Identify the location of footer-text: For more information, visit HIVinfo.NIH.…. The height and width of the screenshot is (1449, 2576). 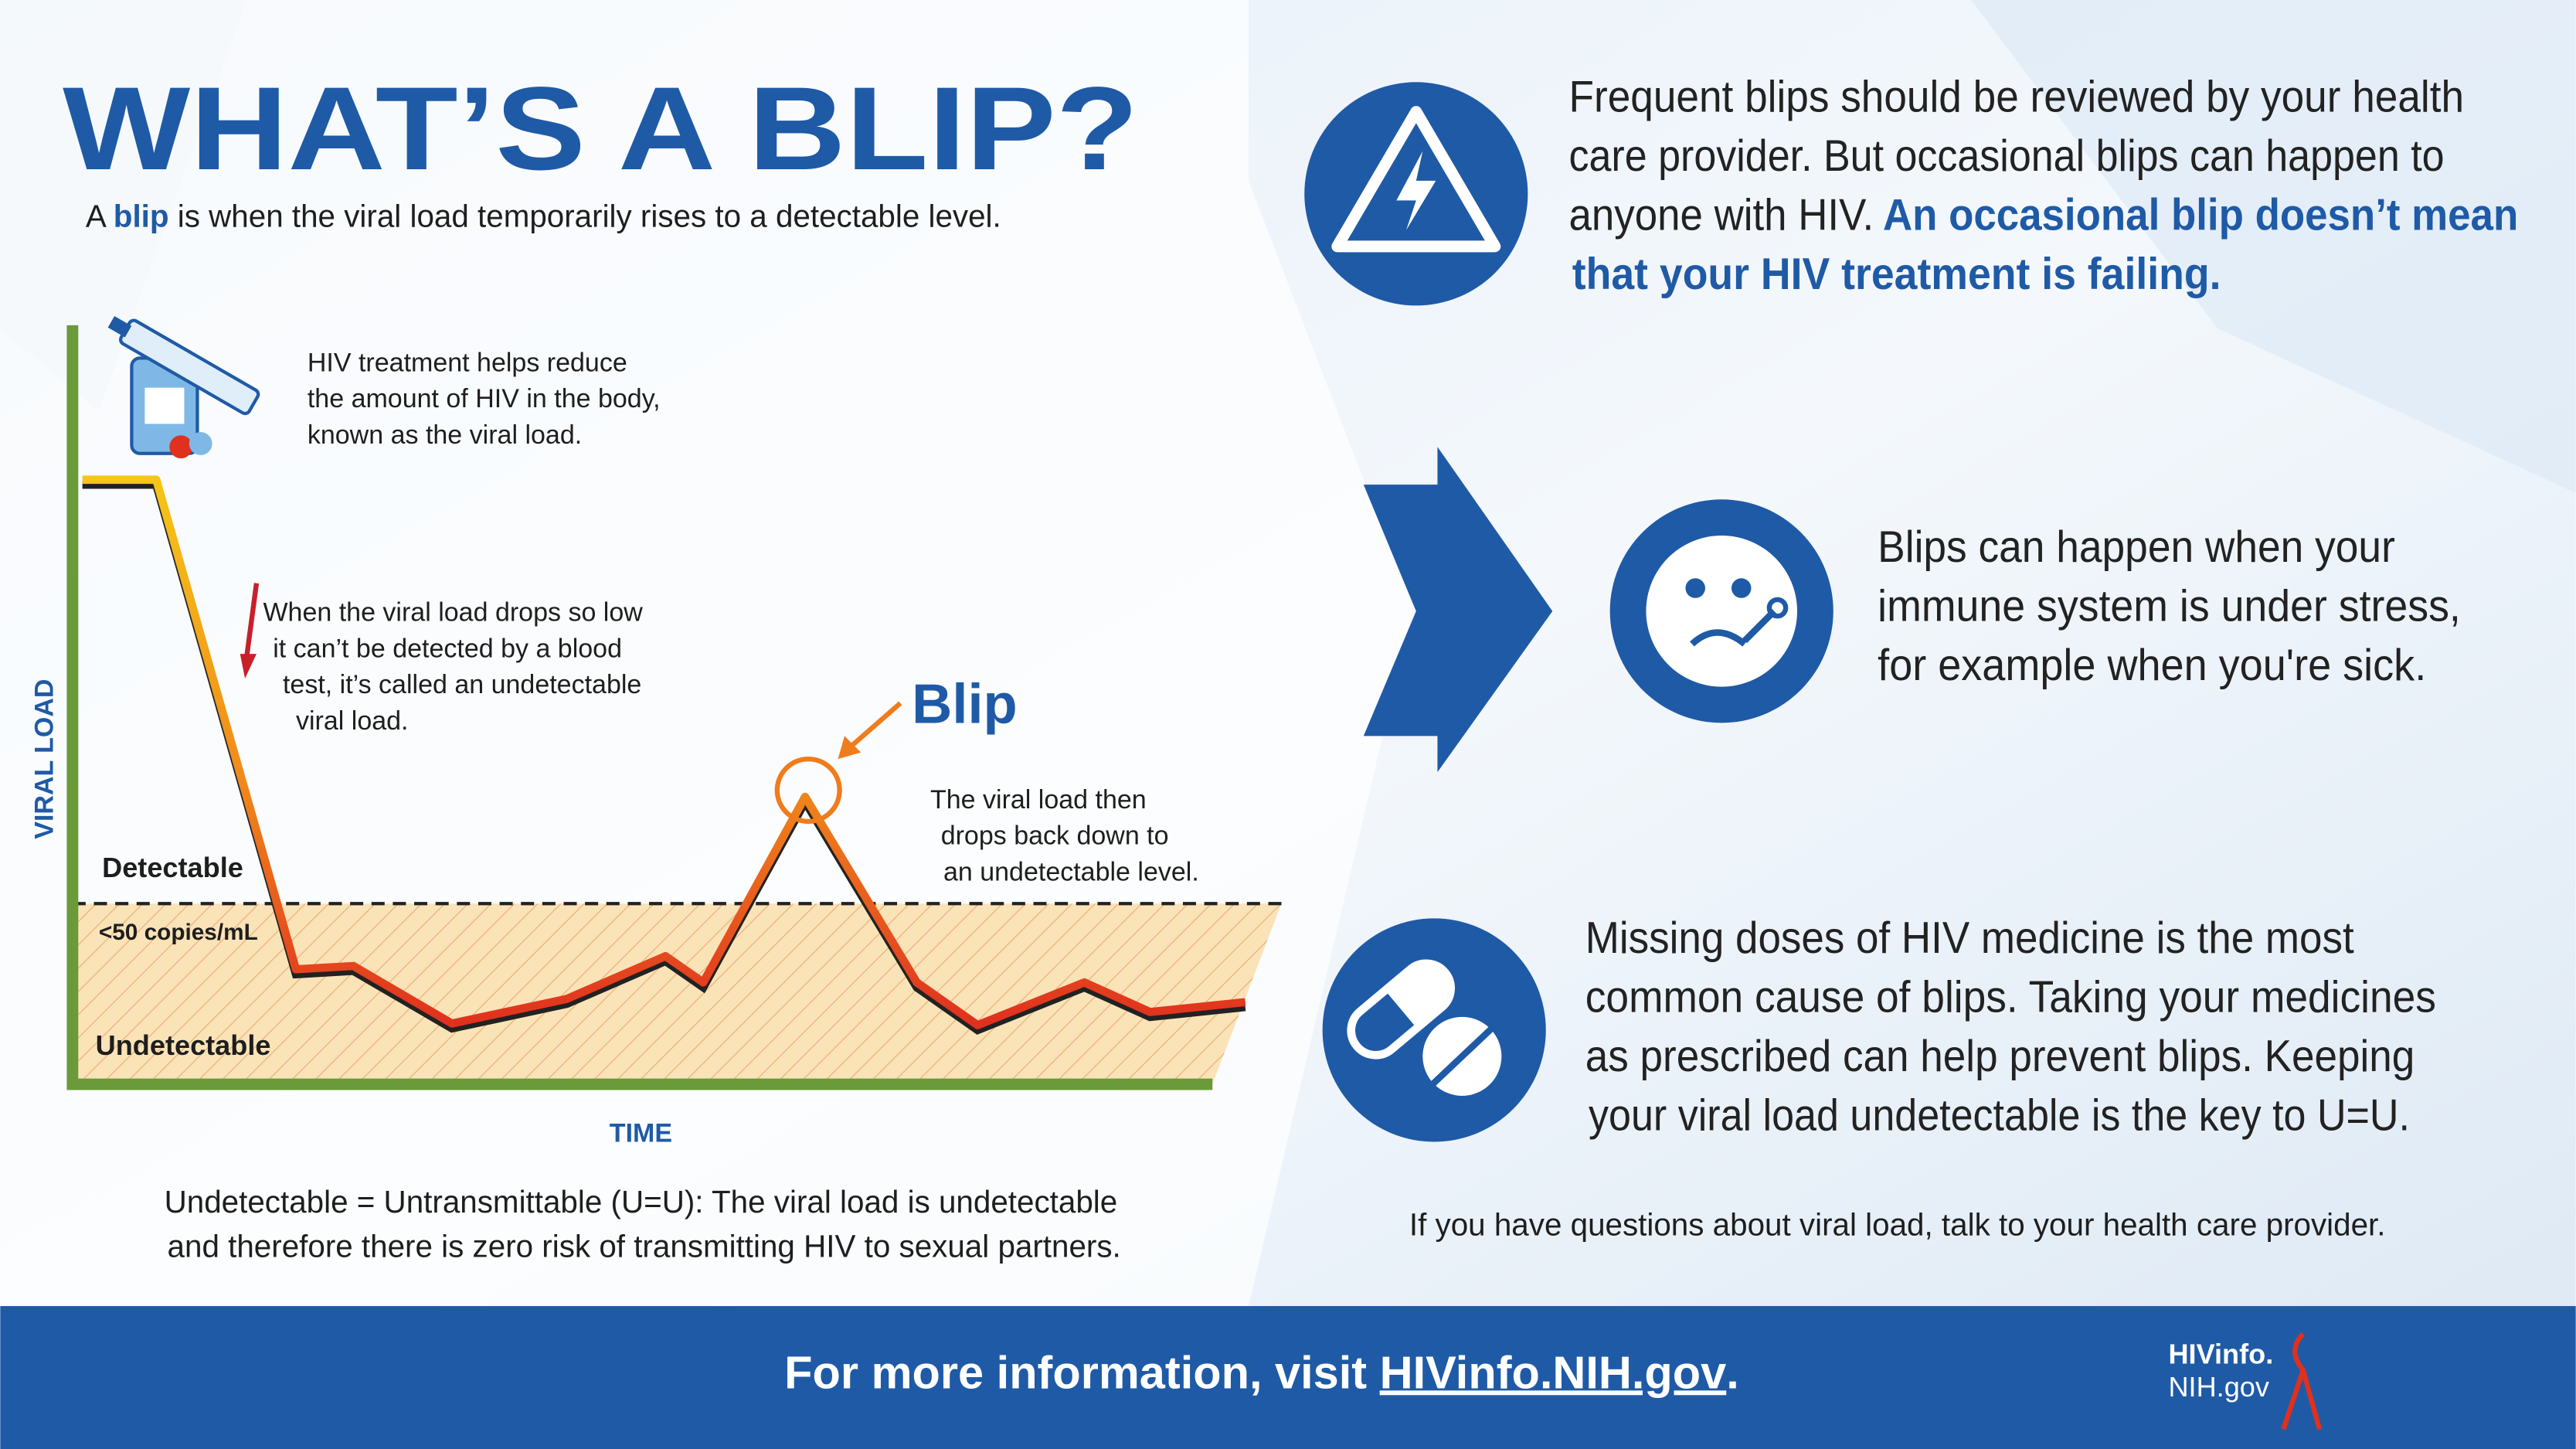
(1261, 1372).